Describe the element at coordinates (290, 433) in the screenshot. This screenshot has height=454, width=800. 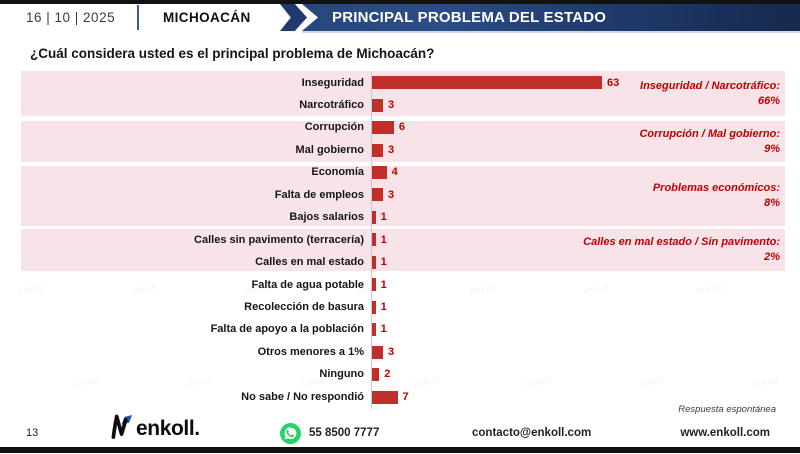
I see `whatsapp-icon` at that location.